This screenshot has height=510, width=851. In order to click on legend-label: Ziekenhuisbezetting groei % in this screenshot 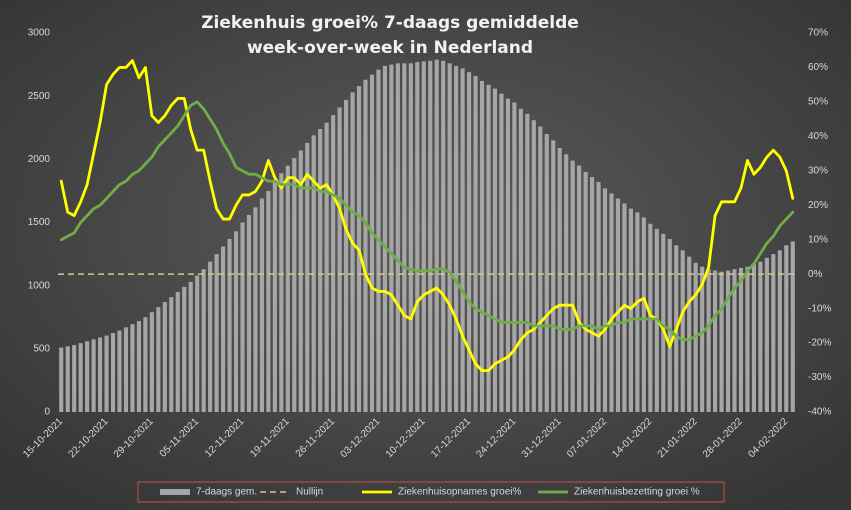, I will do `click(637, 492)`.